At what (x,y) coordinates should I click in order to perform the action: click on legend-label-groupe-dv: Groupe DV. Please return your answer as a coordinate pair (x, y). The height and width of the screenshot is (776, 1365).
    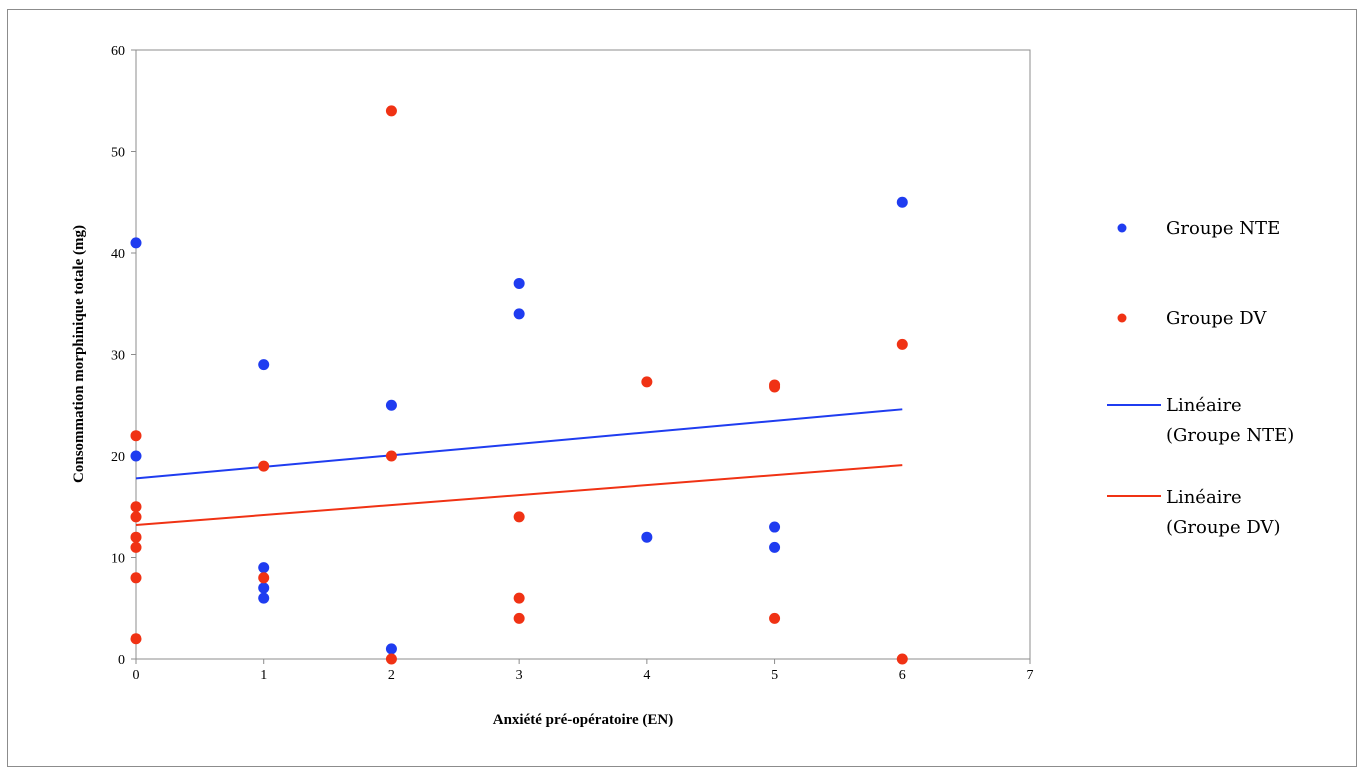
    Looking at the image, I should click on (1216, 318).